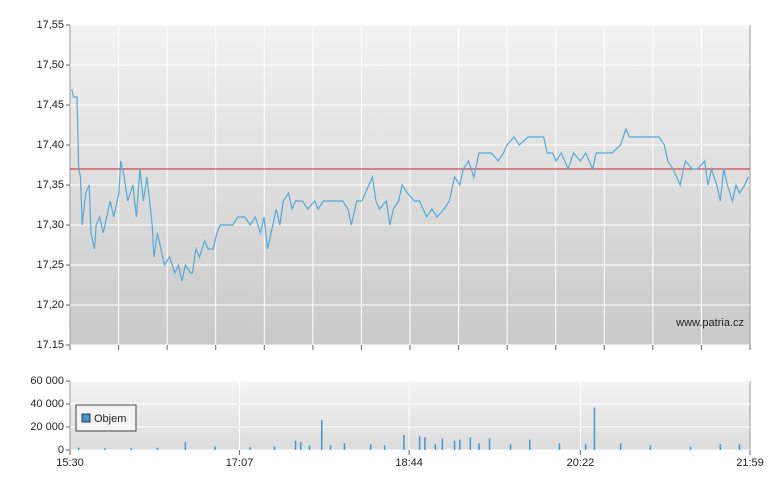  Describe the element at coordinates (409, 463) in the screenshot. I see `x-tick-label: 18:44` at that location.